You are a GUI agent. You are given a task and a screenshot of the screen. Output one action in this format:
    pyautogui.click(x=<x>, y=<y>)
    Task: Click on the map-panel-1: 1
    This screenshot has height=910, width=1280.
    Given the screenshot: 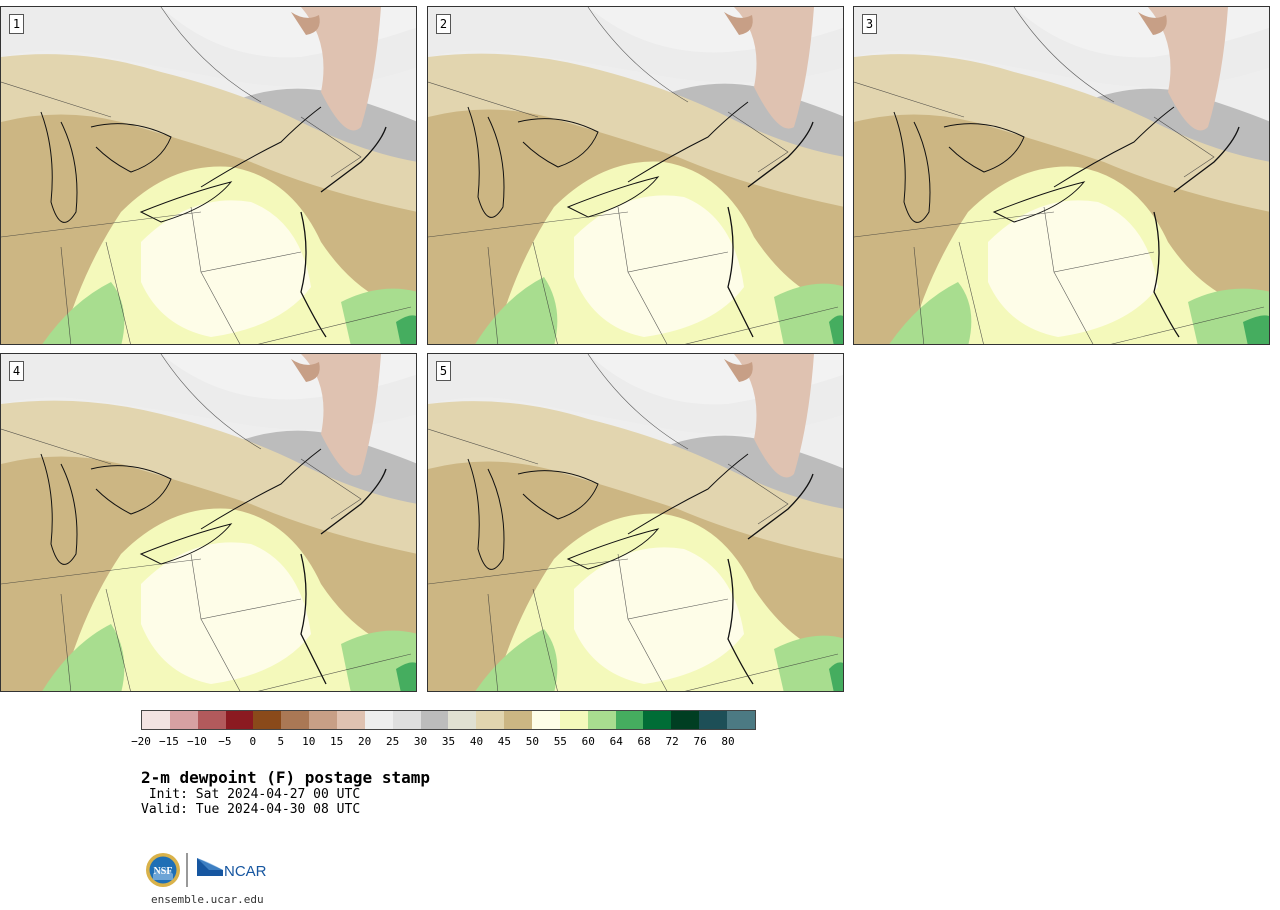 What is the action you would take?
    pyautogui.click(x=208, y=175)
    